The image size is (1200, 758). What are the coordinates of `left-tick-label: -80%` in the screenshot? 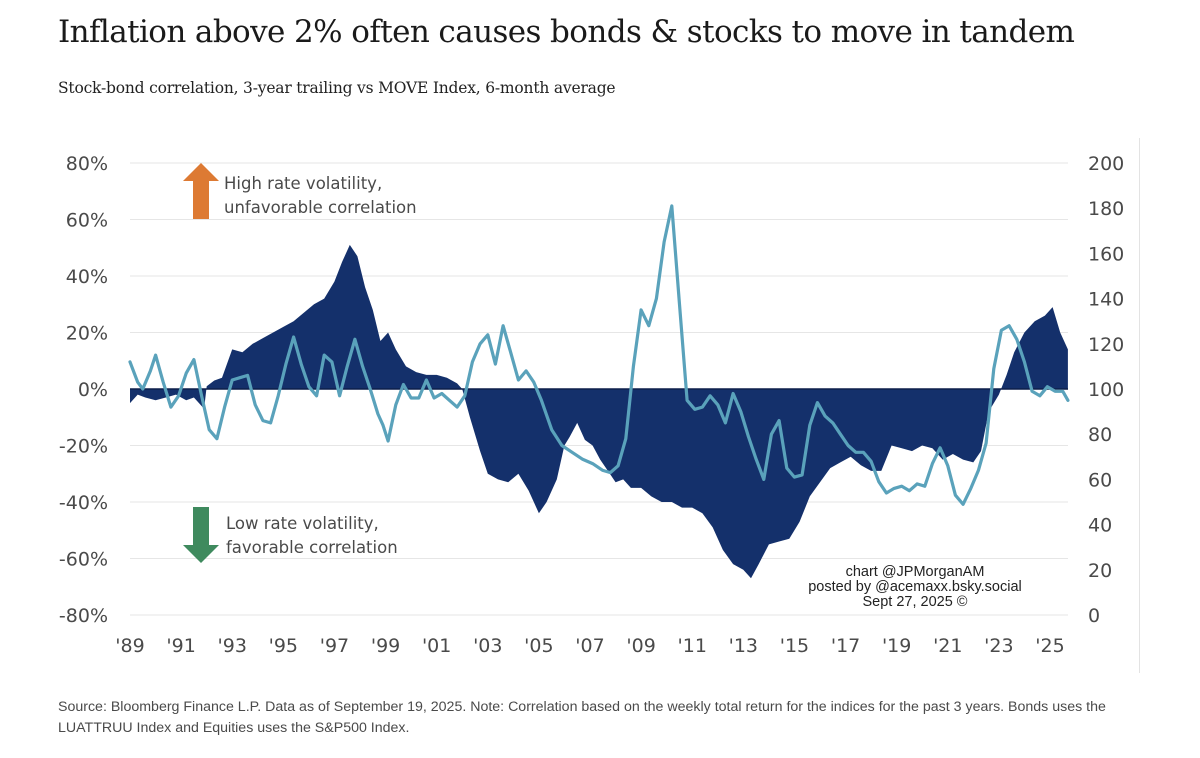 It's located at (83, 616).